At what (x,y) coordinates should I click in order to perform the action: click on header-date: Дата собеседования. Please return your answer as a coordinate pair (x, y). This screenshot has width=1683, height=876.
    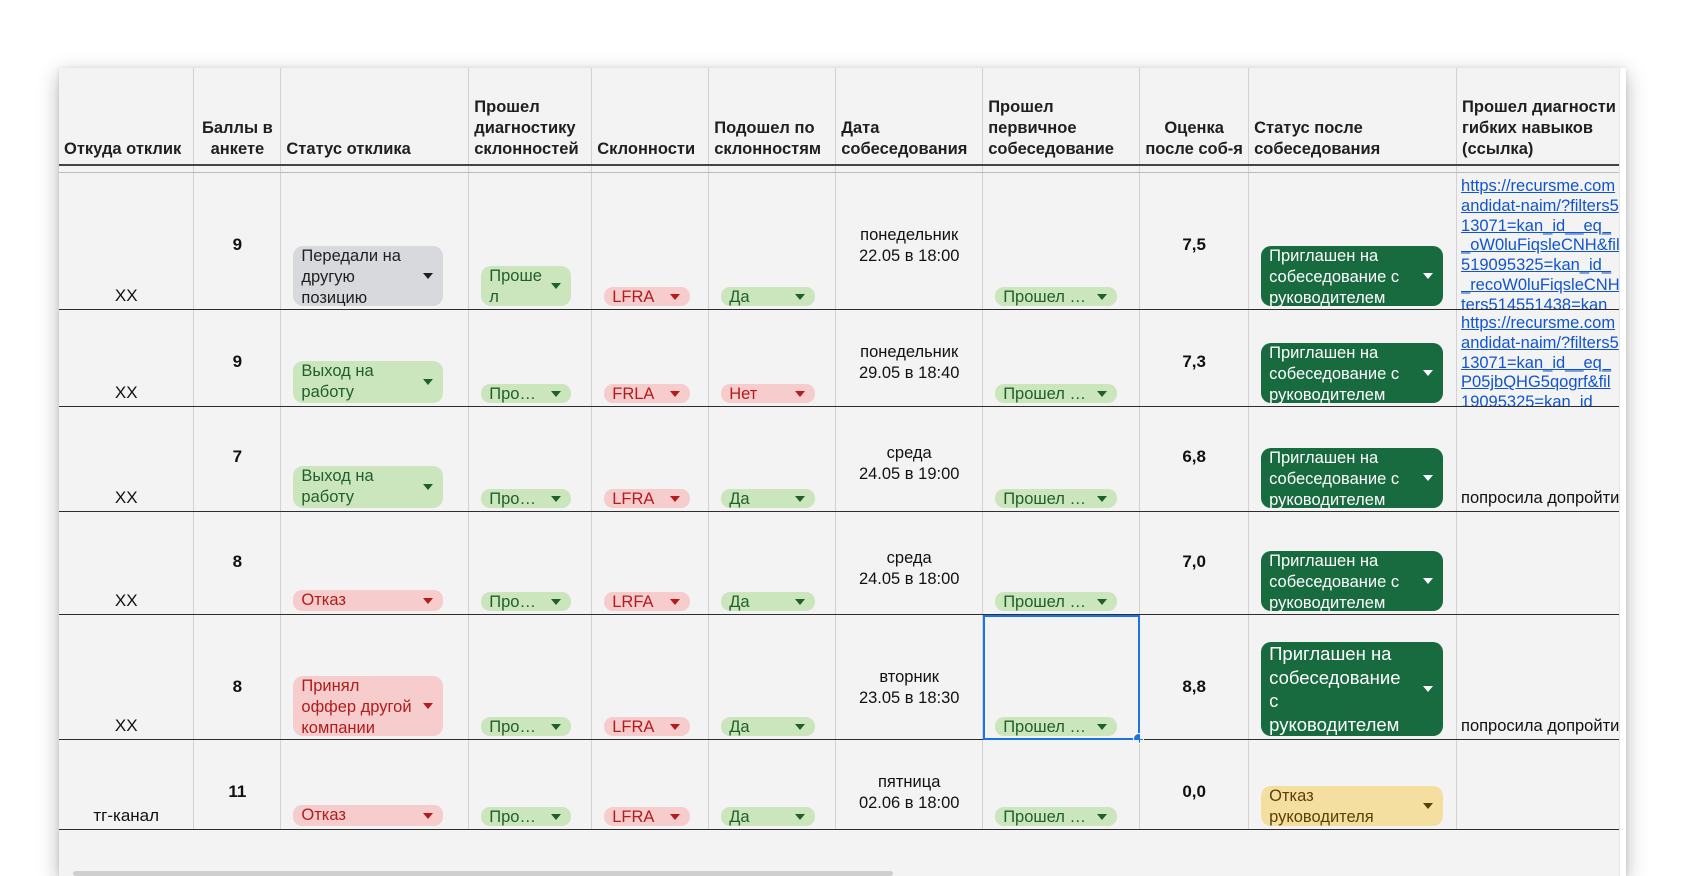
    Looking at the image, I should click on (909, 117).